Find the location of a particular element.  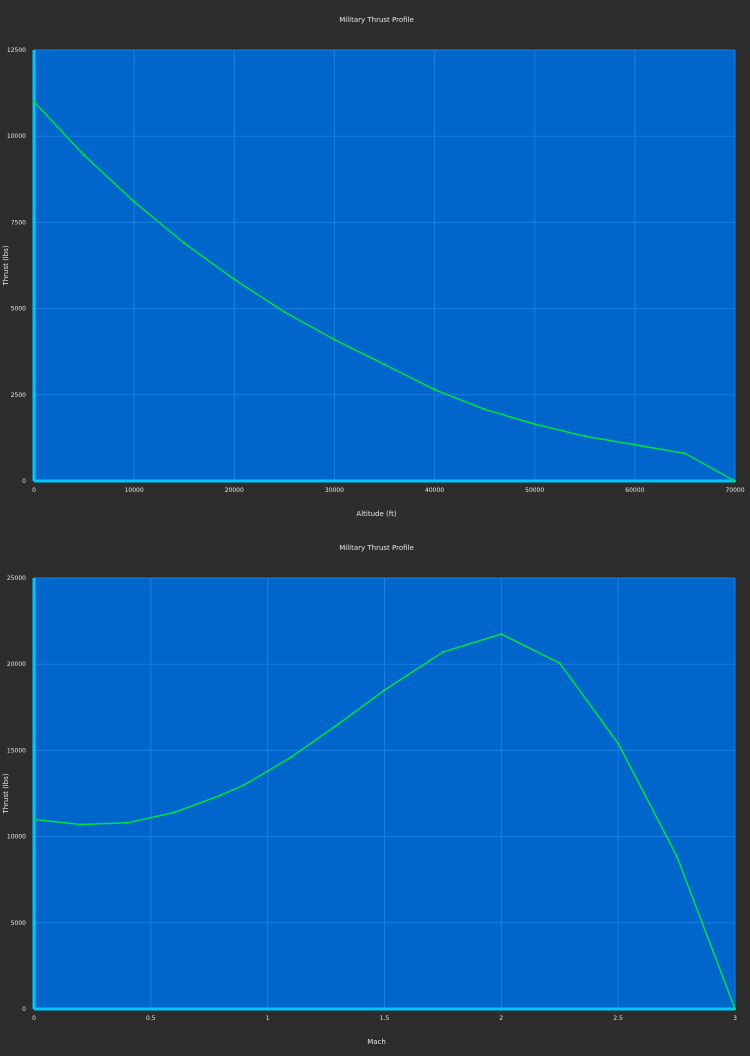

x-tick-label: 2 is located at coordinates (501, 1018).